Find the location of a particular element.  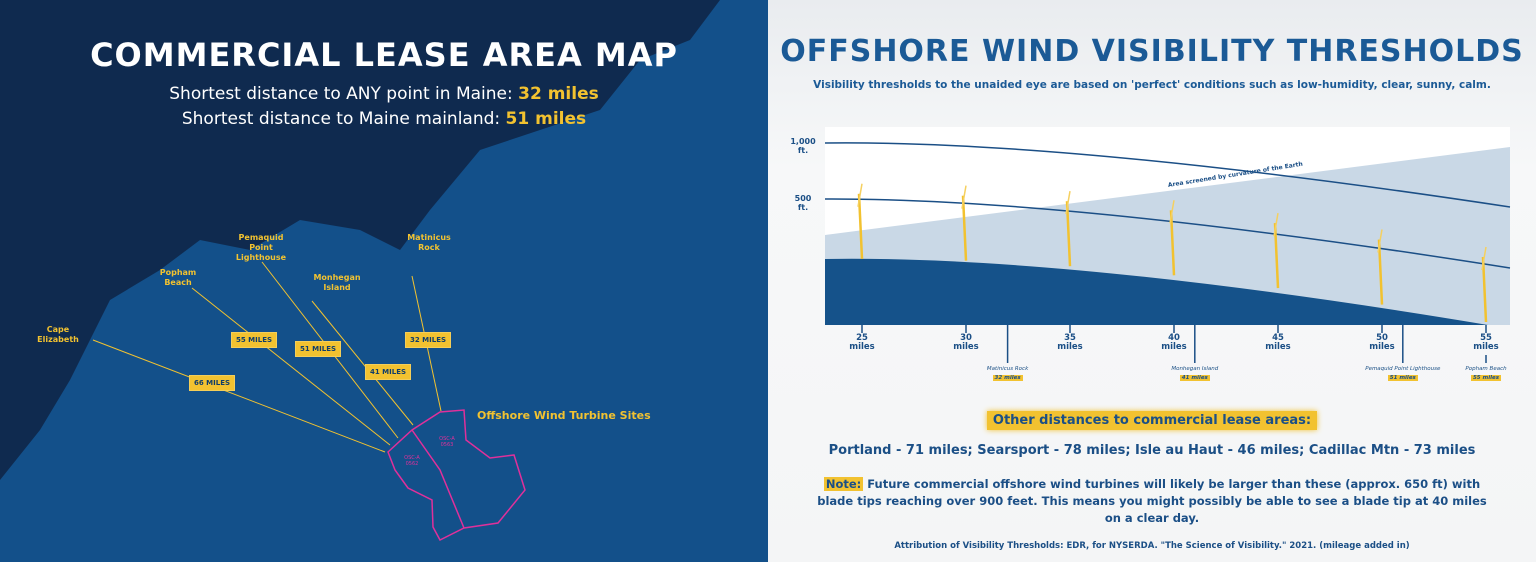

y-label-500: 500 ft. is located at coordinates (803, 203).